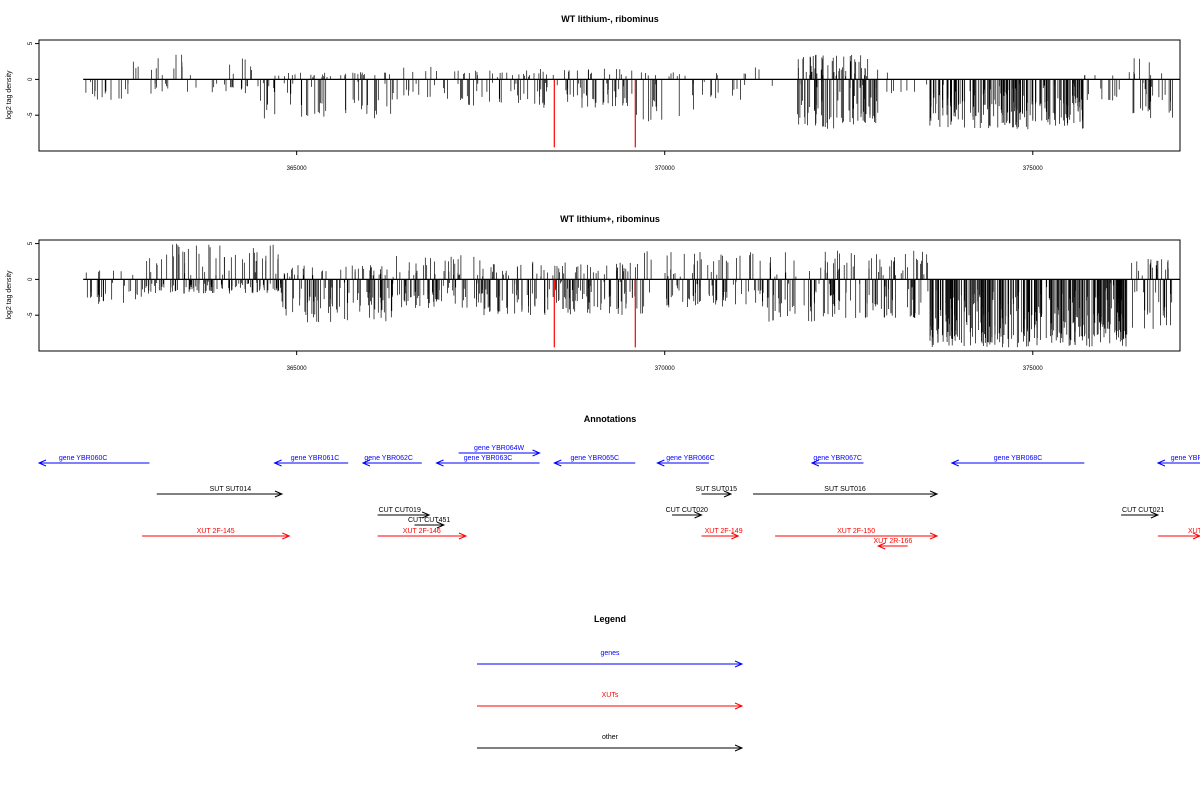 This screenshot has width=1200, height=800. Describe the element at coordinates (610, 19) in the screenshot. I see `panel1-title: WT lithium-, ribominus` at that location.